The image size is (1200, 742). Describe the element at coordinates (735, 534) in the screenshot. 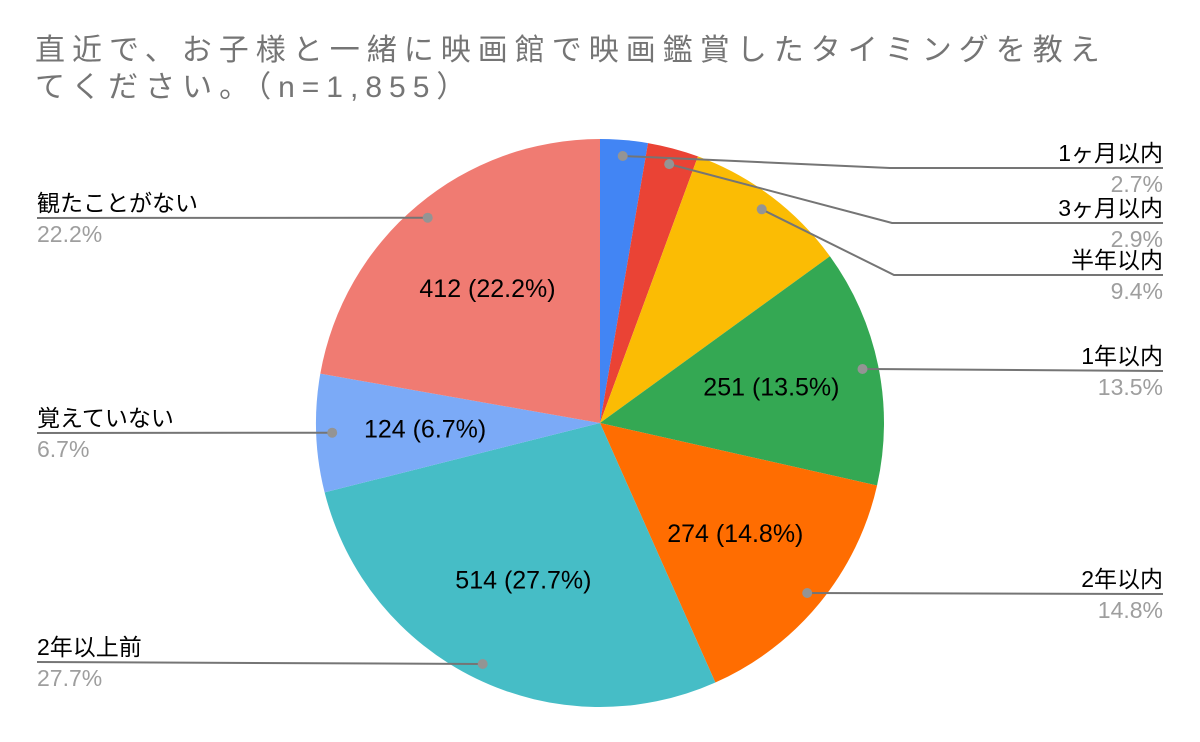

I see `slice-value-label: 274 (14.8%)` at that location.